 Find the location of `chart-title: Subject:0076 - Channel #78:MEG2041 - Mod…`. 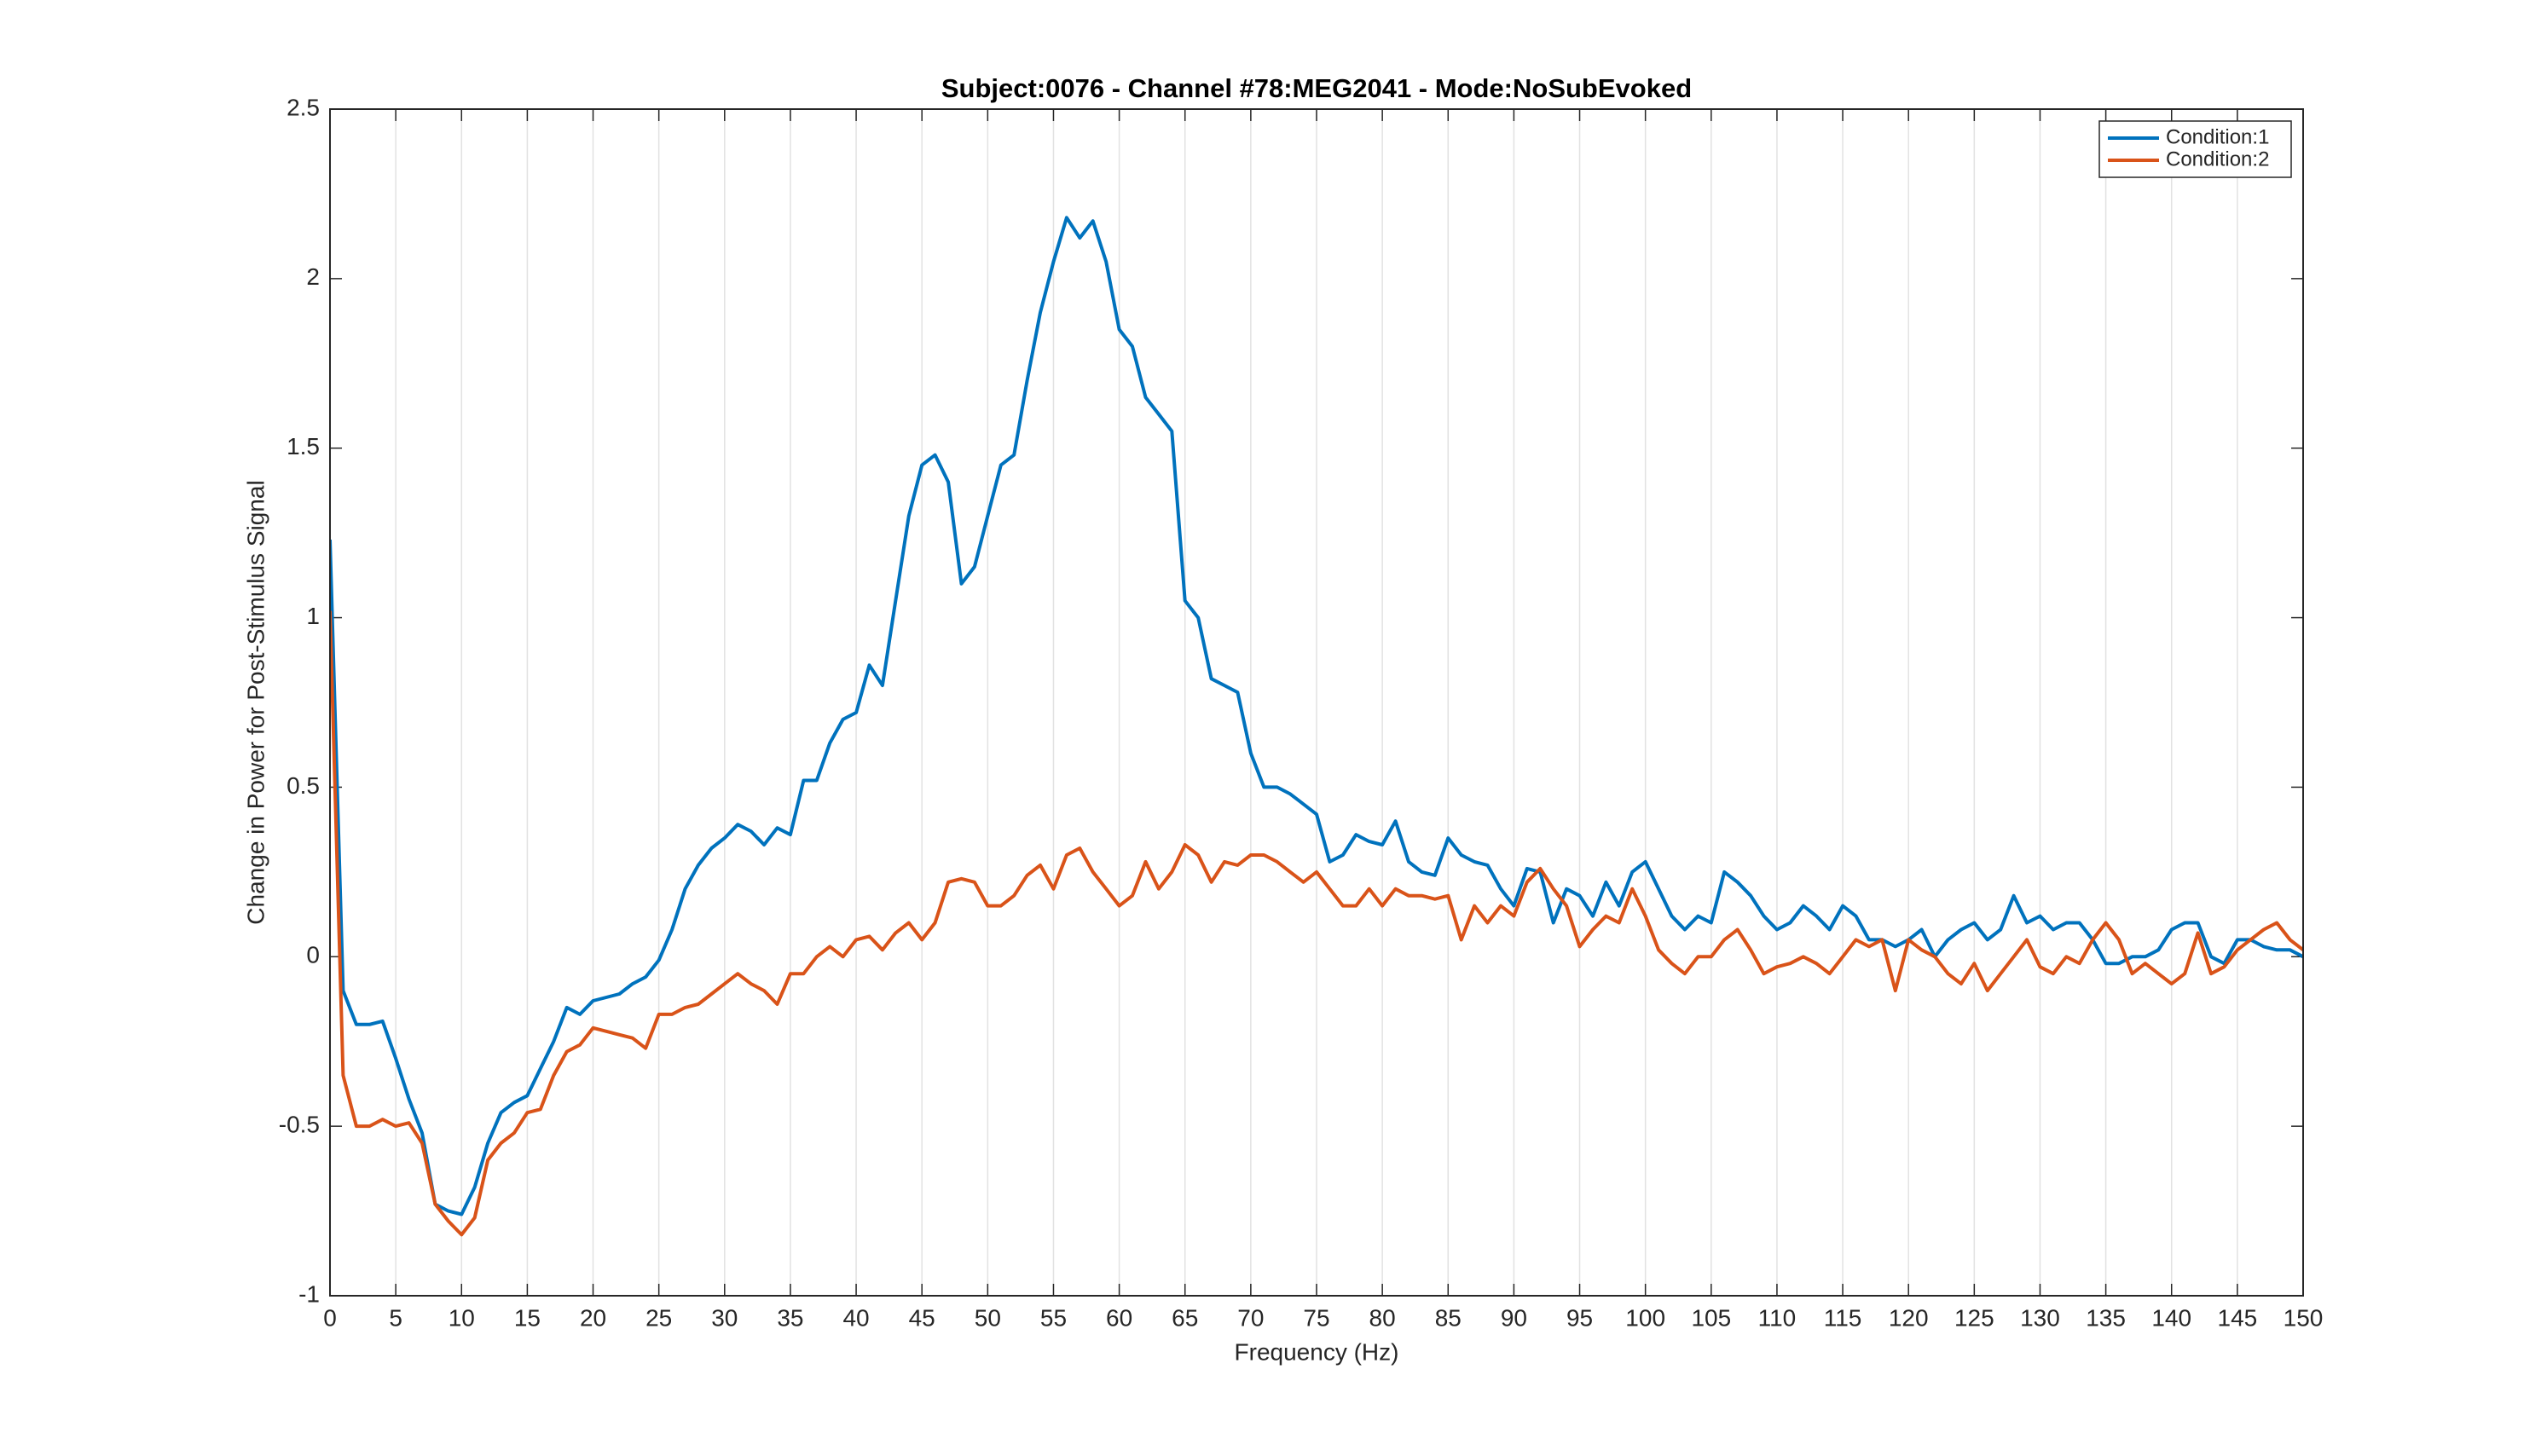

chart-title: Subject:0076 - Channel #78:MEG2041 - Mod… is located at coordinates (1316, 88).